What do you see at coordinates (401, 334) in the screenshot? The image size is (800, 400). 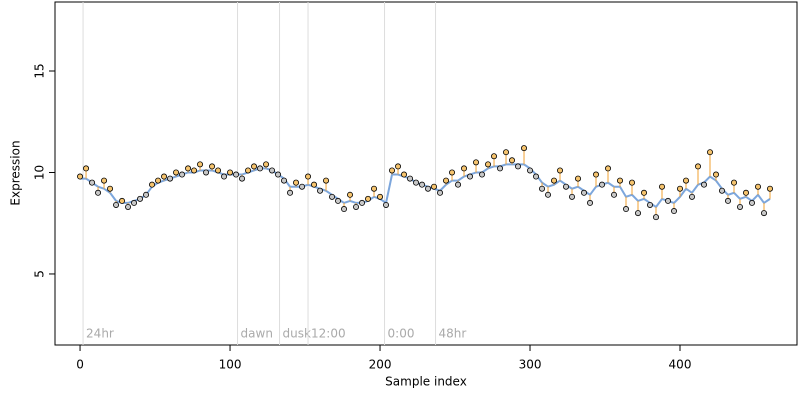 I see `event-label: 0:00` at bounding box center [401, 334].